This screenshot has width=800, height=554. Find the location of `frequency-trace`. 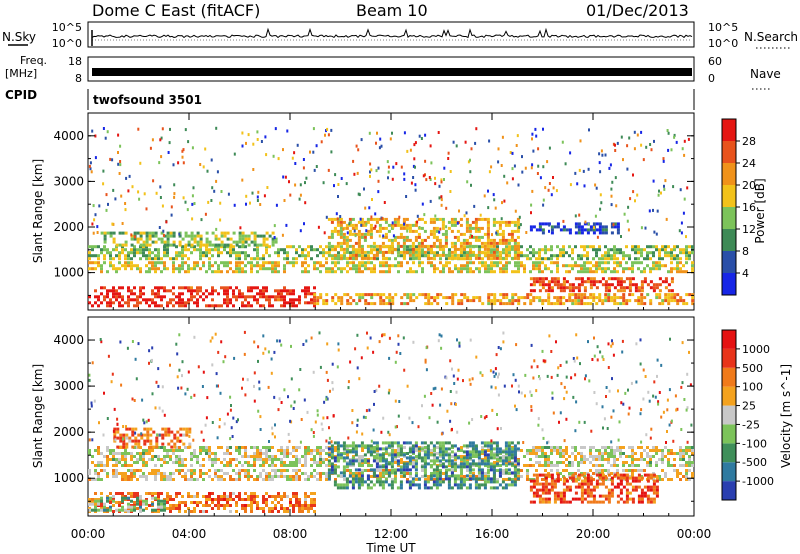

frequency-trace is located at coordinates (392, 72).